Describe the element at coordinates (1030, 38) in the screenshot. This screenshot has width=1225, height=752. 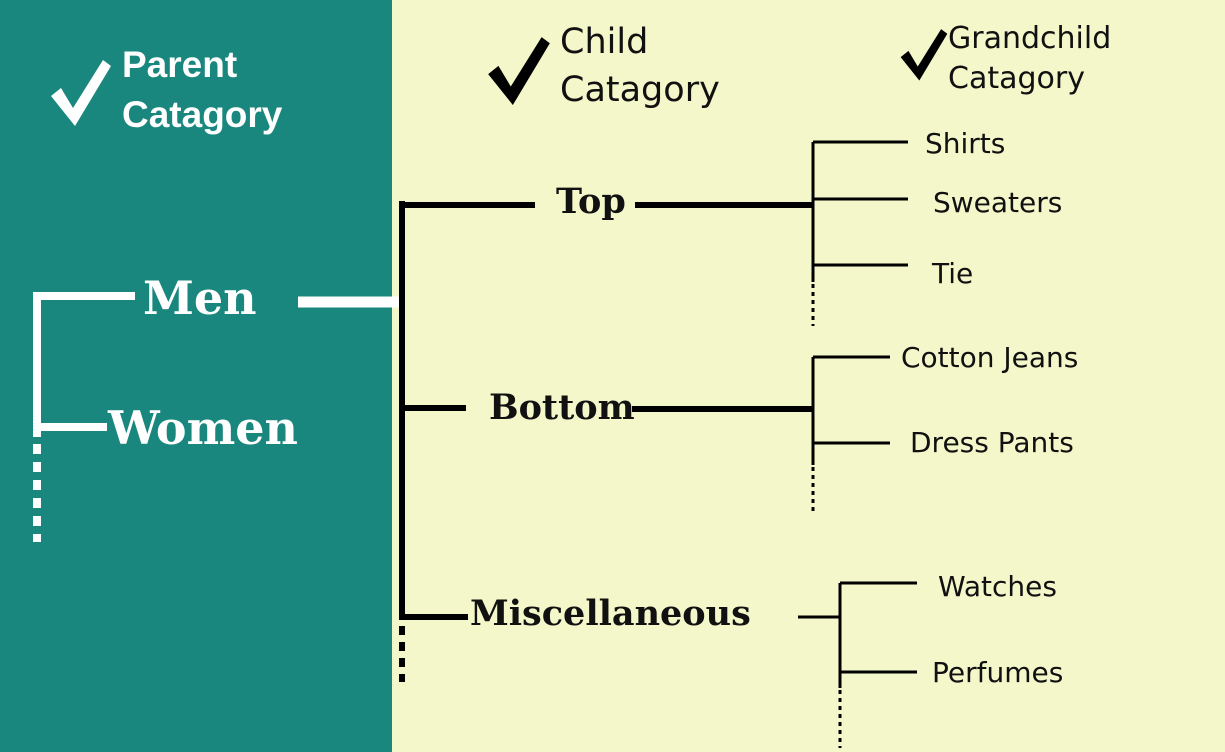
I see `header-line: Grandchild` at that location.